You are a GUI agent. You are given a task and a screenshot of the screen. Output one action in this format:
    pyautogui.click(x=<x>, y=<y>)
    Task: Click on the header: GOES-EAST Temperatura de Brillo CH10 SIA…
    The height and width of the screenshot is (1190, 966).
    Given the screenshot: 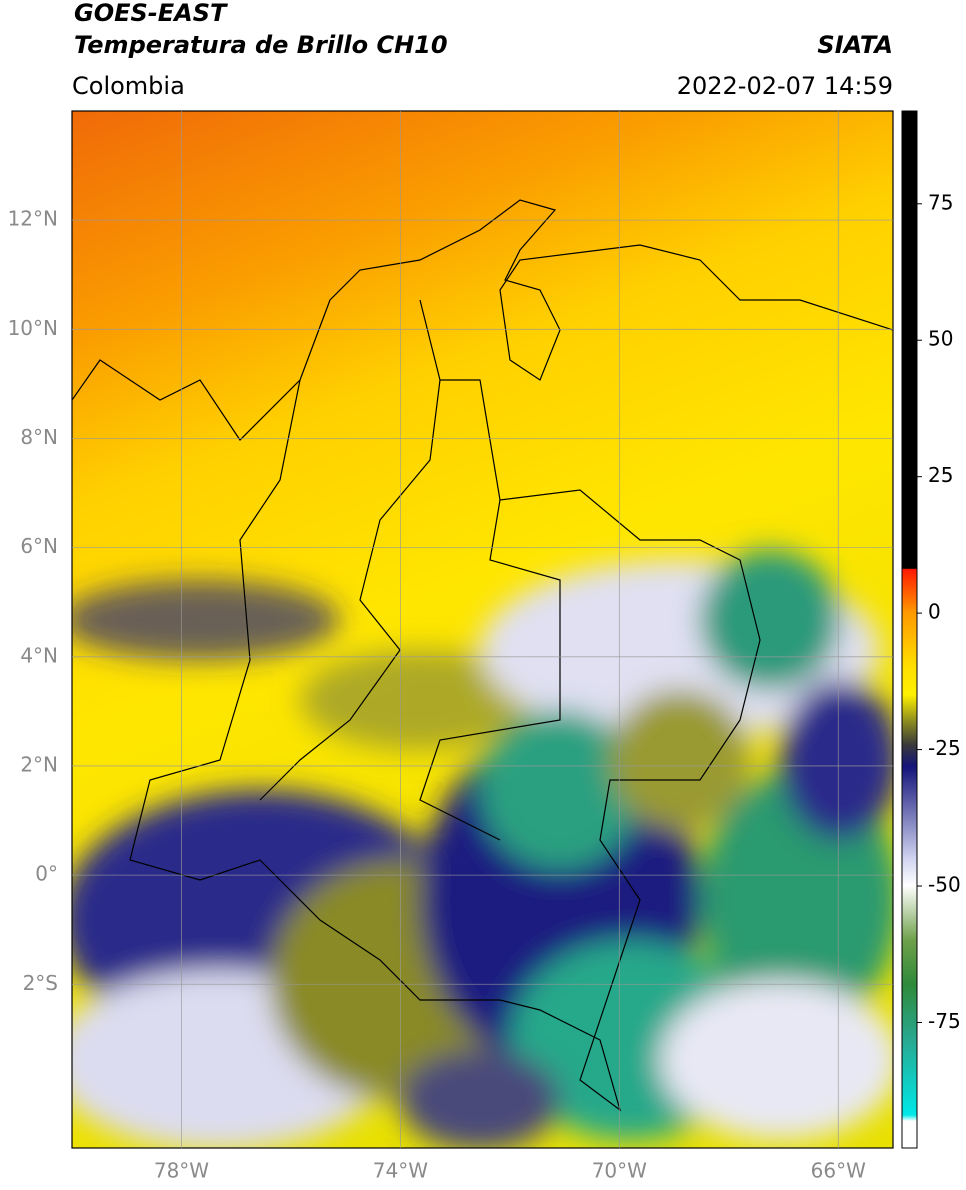 What is the action you would take?
    pyautogui.click(x=482, y=50)
    